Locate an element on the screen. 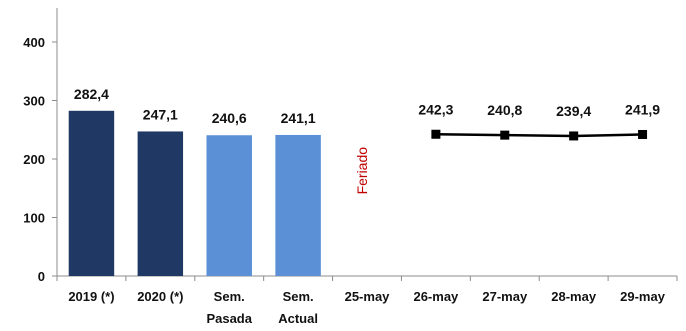 This screenshot has height=331, width=686. x-tick-label: 28-may is located at coordinates (574, 296).